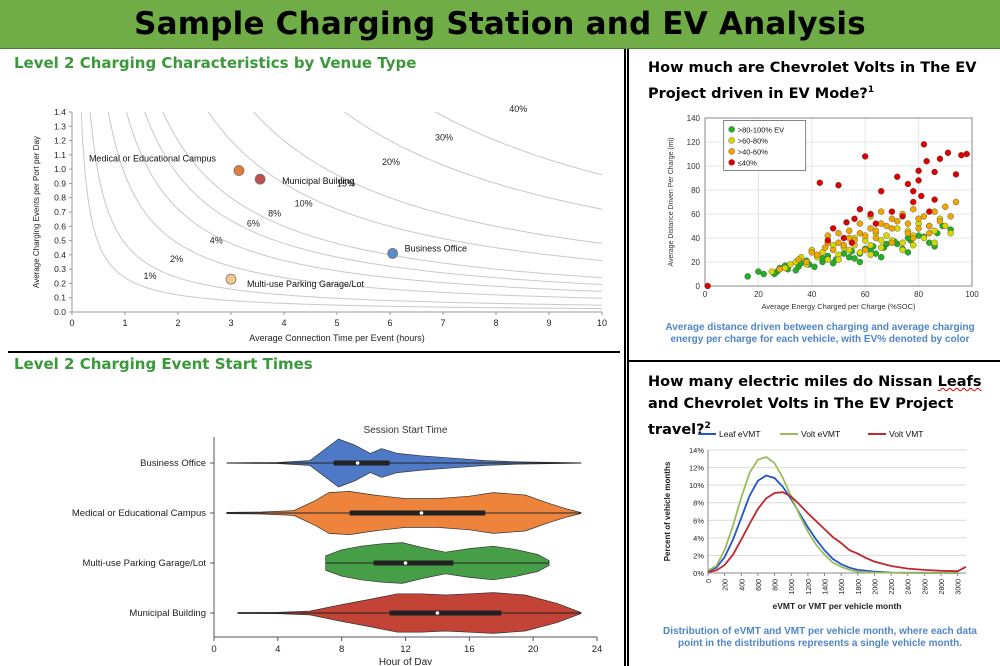 This screenshot has width=1000, height=666. I want to click on vmt-y-axis-title: Percent of vehicle months, so click(667, 511).